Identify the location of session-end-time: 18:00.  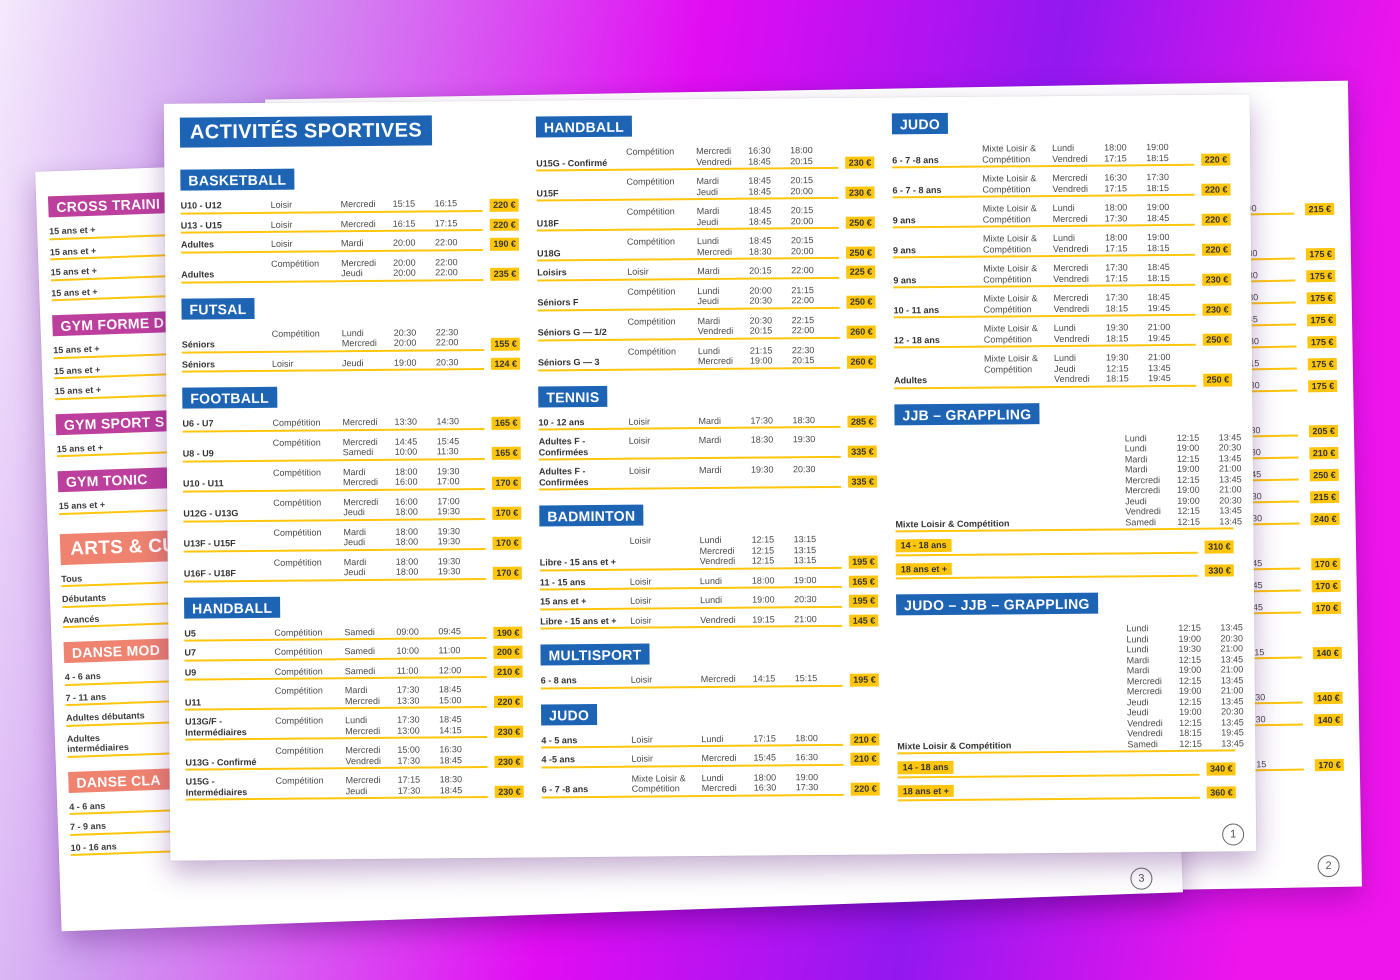
(801, 150).